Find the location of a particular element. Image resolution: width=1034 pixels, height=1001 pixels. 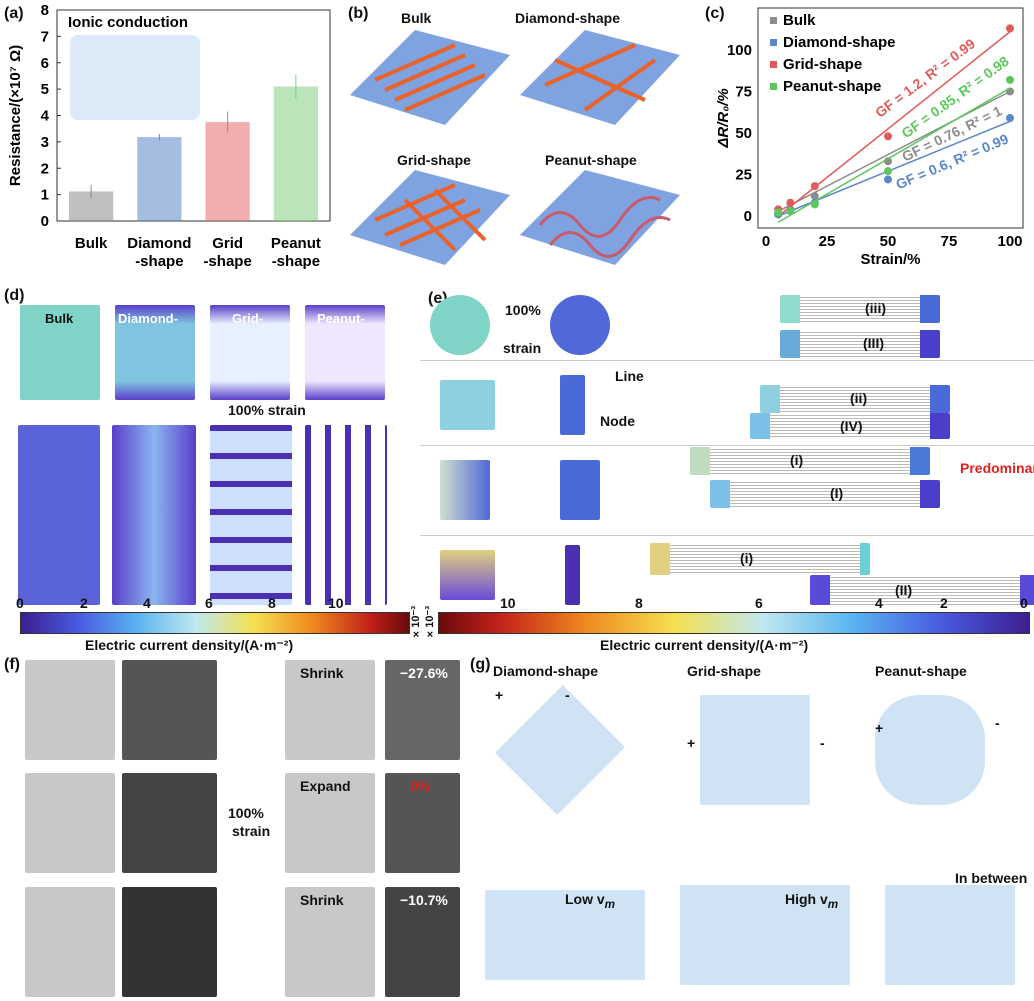

model-label-grid: Grid-shape is located at coordinates (434, 160).